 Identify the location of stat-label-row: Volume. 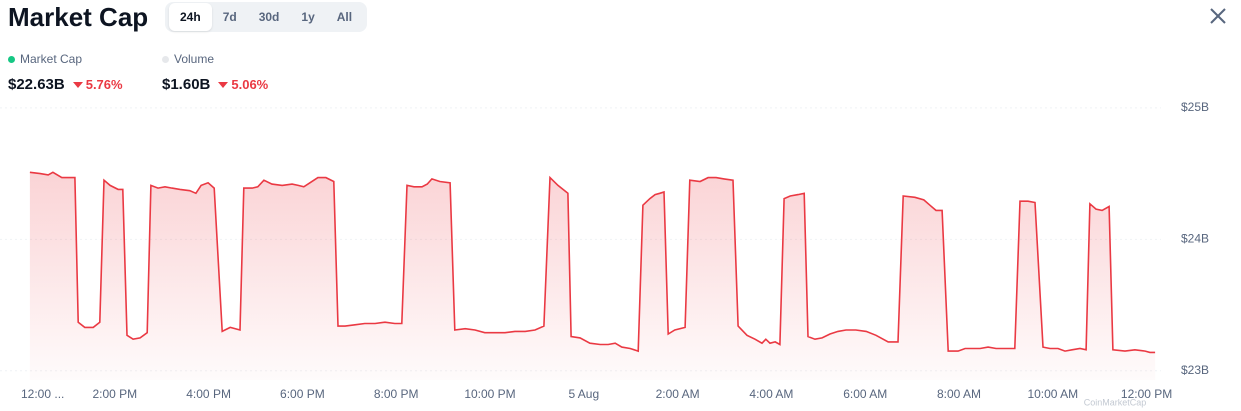
(215, 59).